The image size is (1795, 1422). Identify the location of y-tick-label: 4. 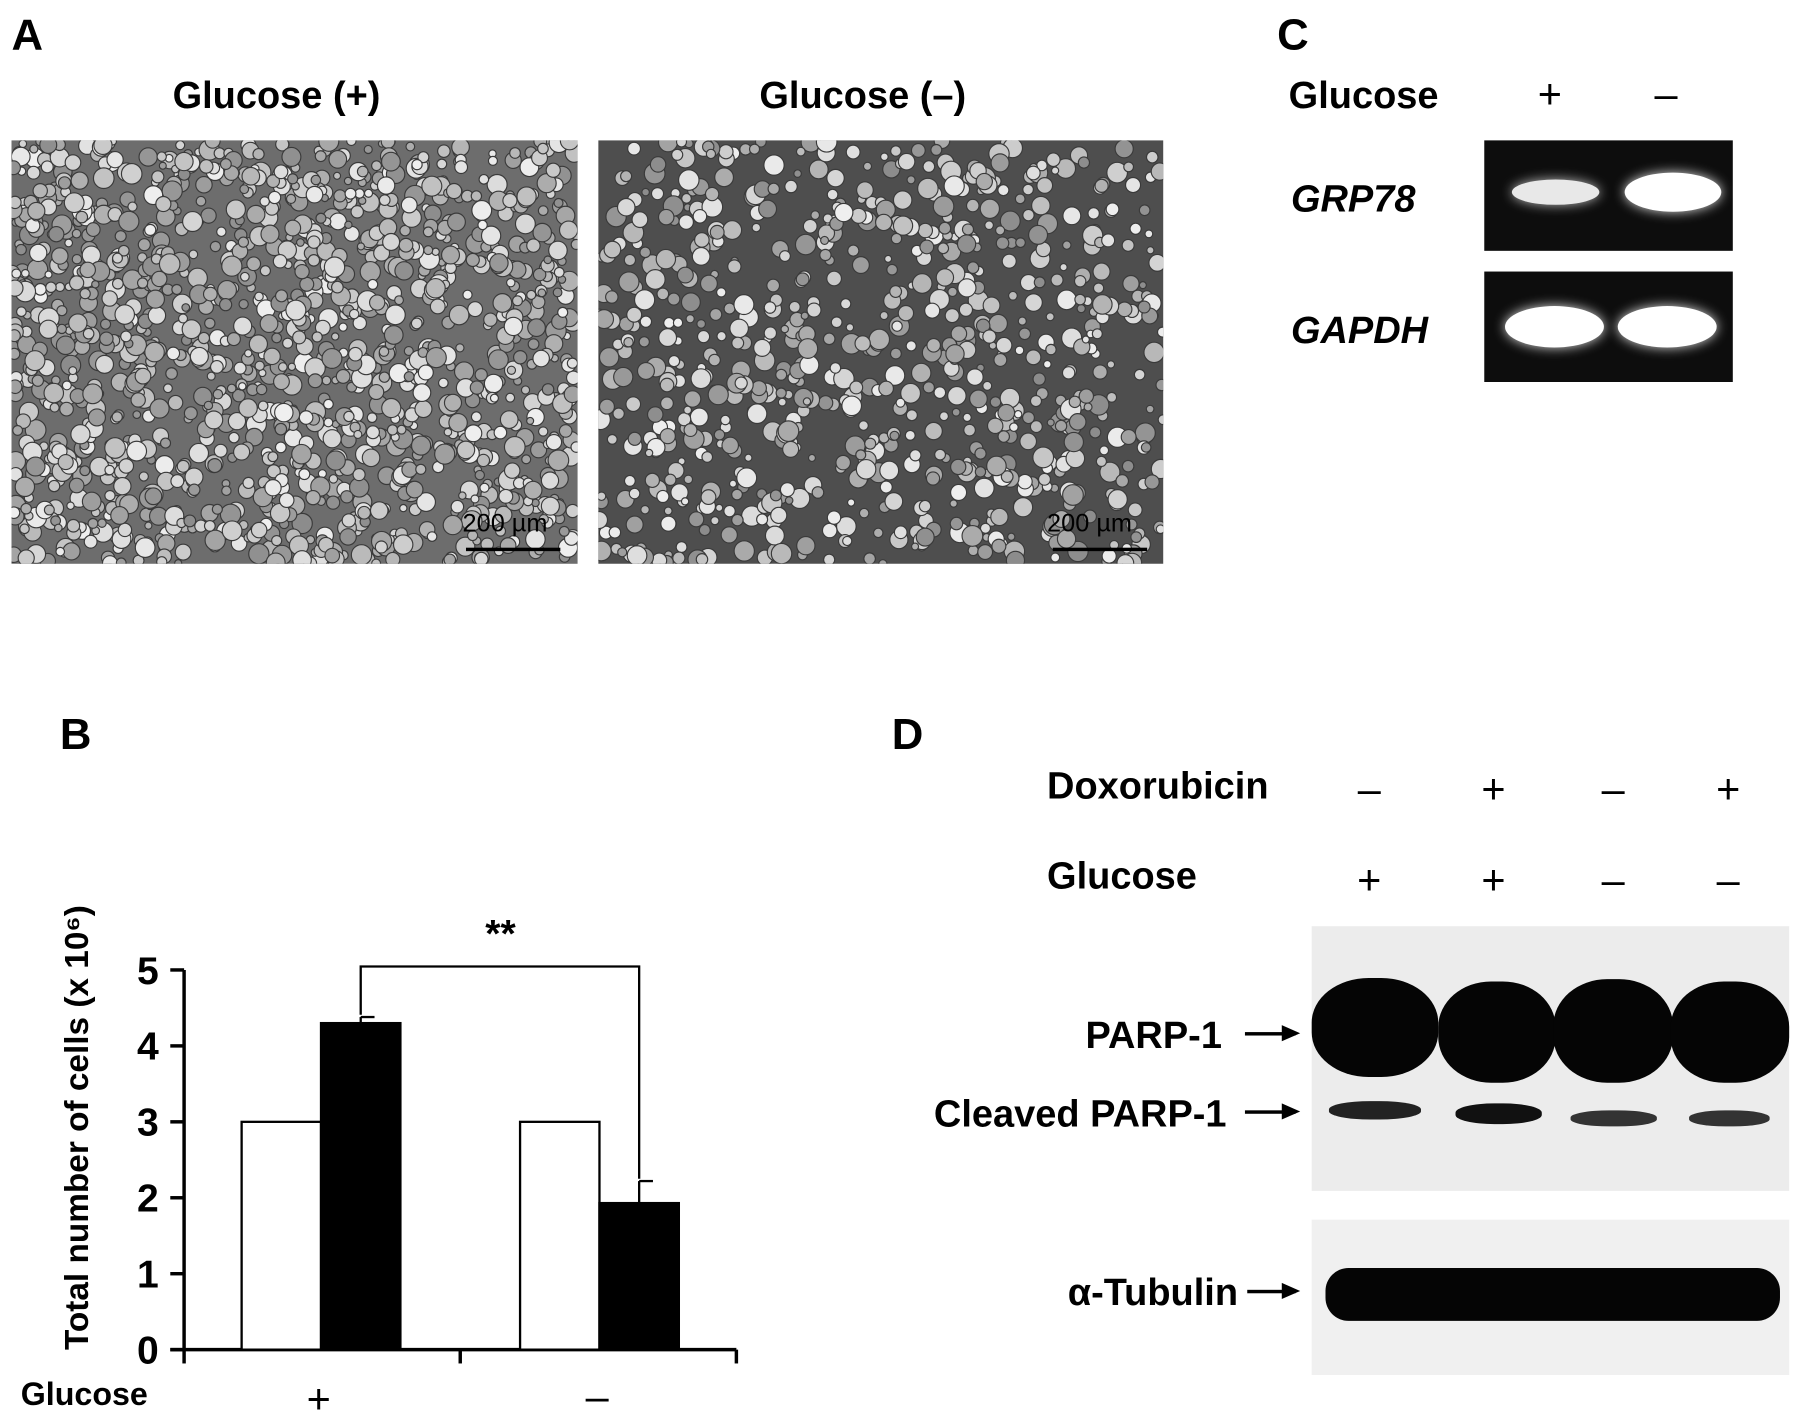
(148, 1047).